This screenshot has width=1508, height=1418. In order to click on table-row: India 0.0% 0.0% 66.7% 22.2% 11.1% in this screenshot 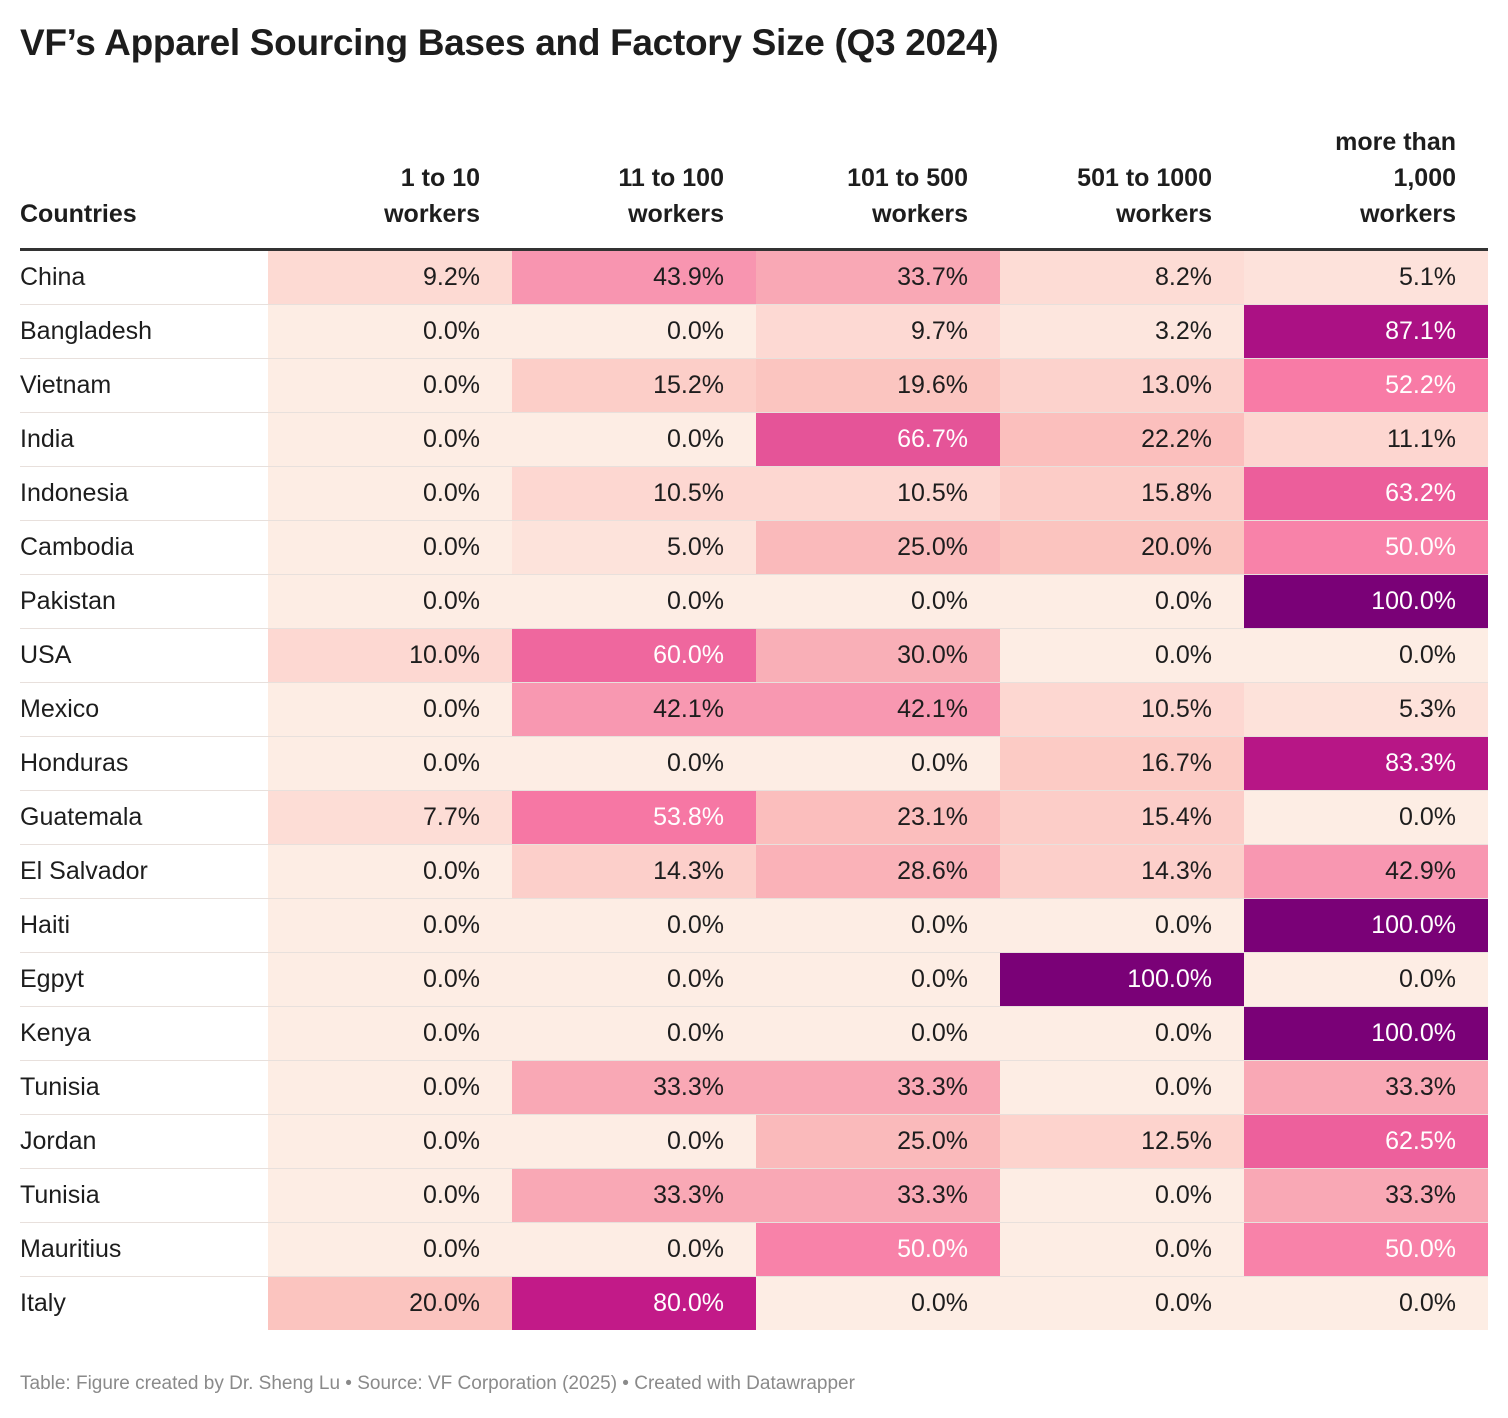, I will do `click(754, 439)`.